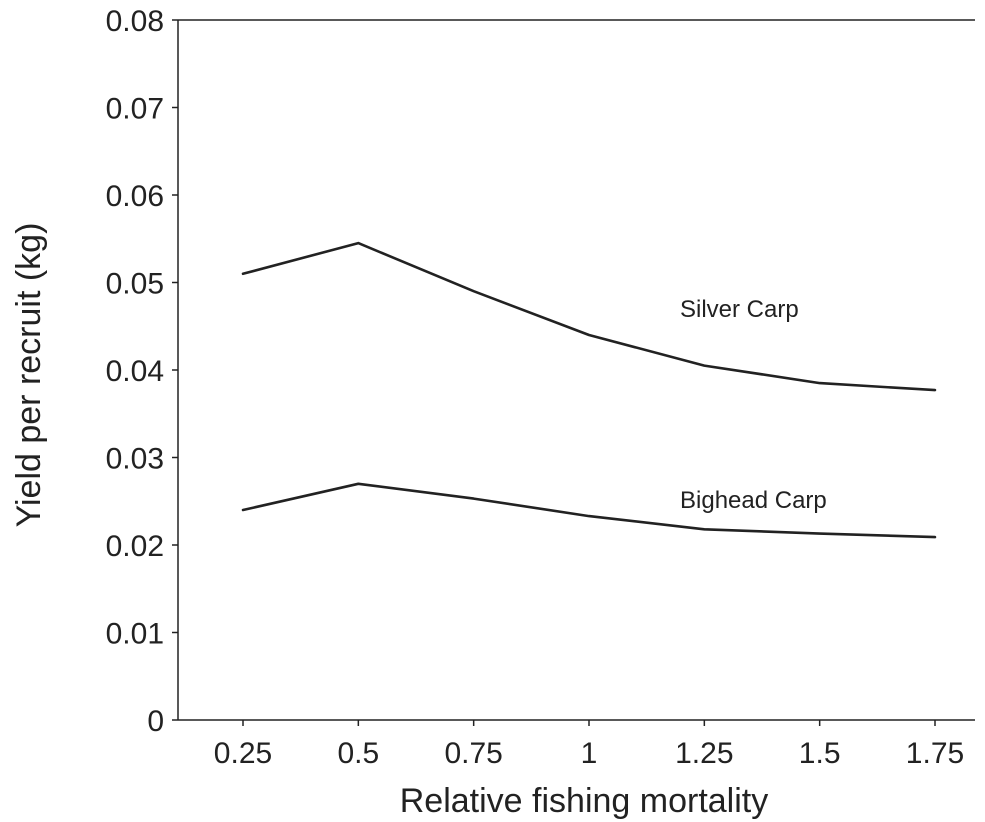 This screenshot has height=822, width=985. Describe the element at coordinates (29, 375) in the screenshot. I see `y-axis-title: Yield per recruit (kg)` at that location.